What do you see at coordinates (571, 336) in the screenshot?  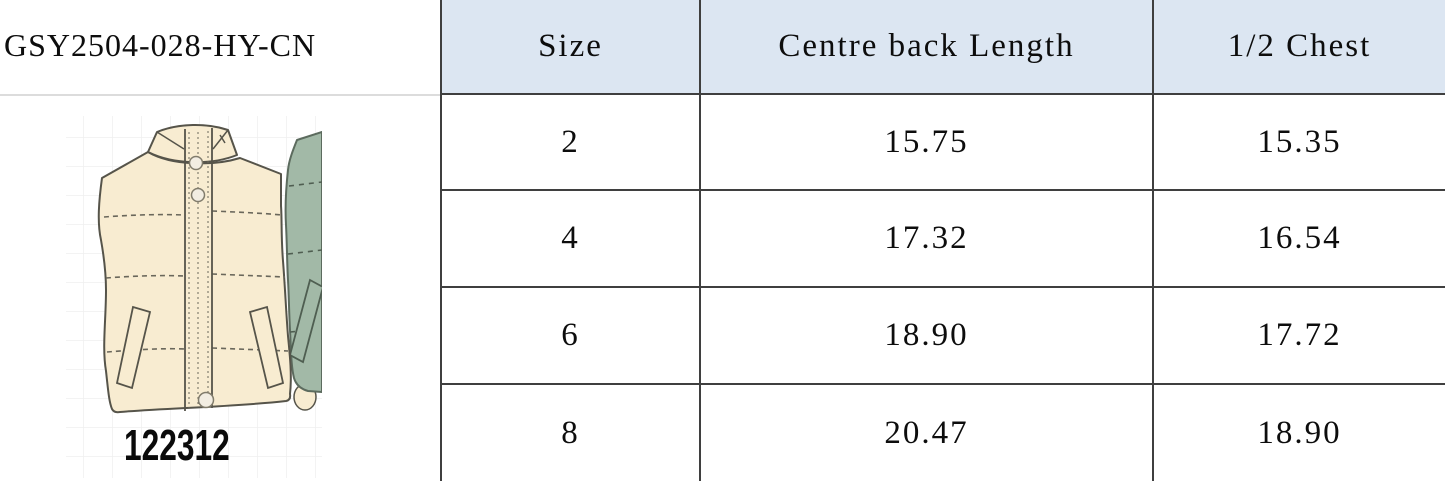 I see `cell-size-row3: 6` at bounding box center [571, 336].